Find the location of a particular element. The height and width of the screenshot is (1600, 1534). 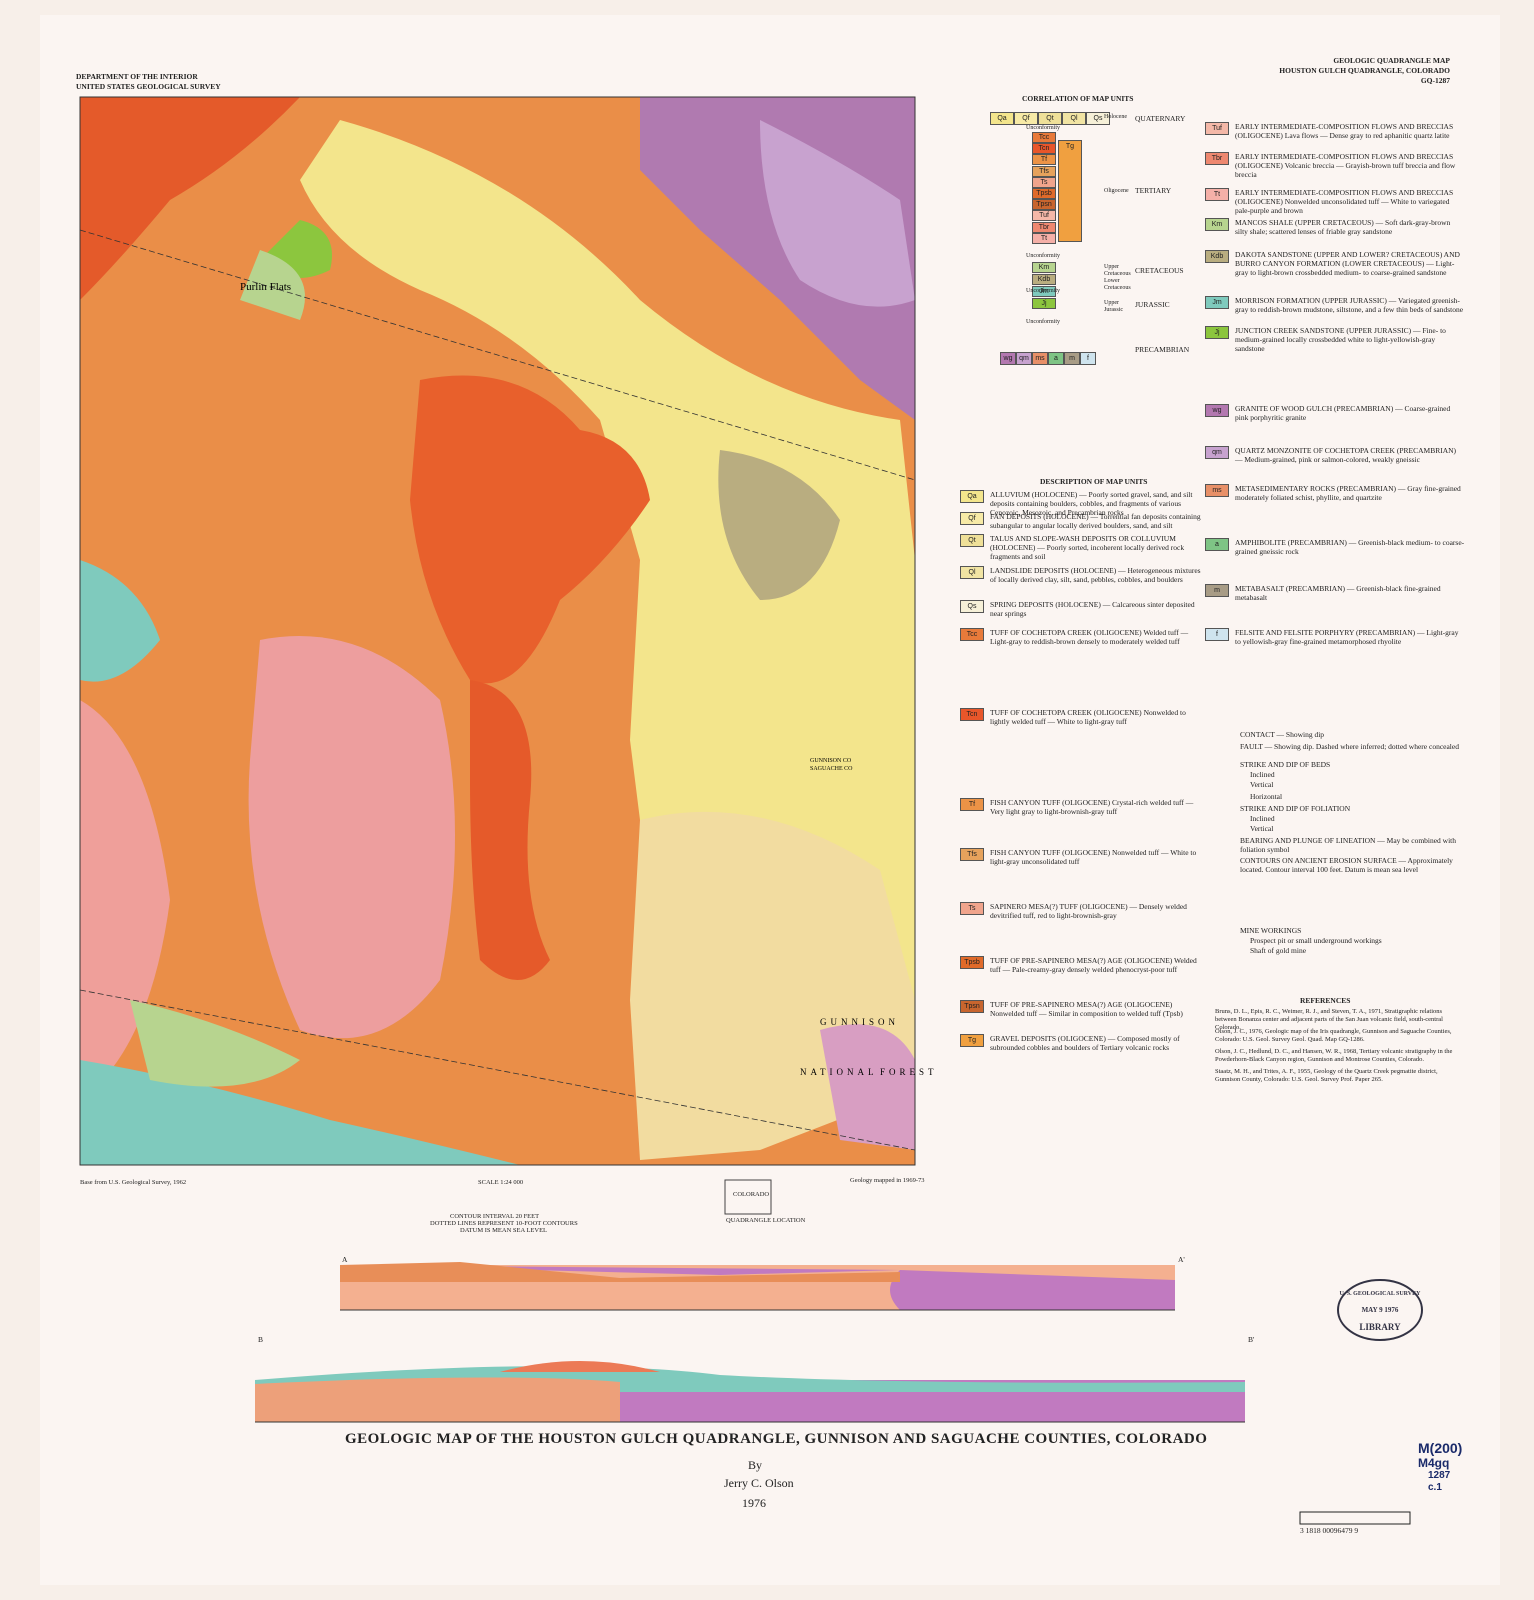

catalog-mark: M4gq is located at coordinates (1434, 1463).